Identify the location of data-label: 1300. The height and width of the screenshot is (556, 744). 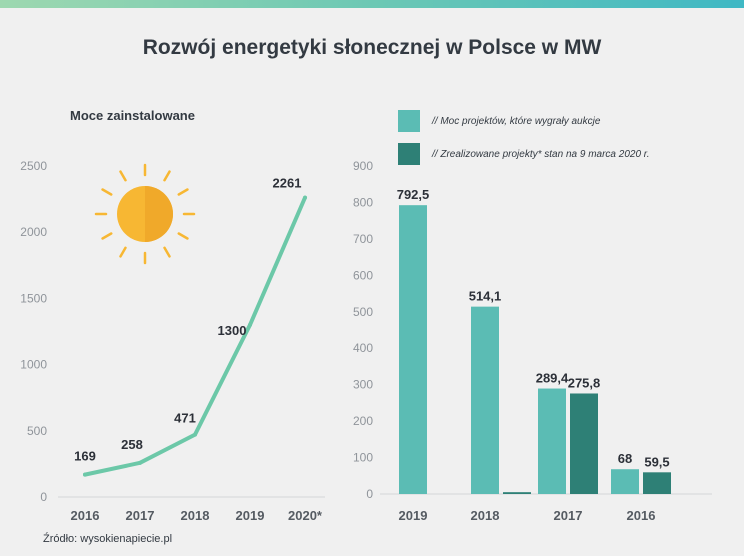
(232, 330).